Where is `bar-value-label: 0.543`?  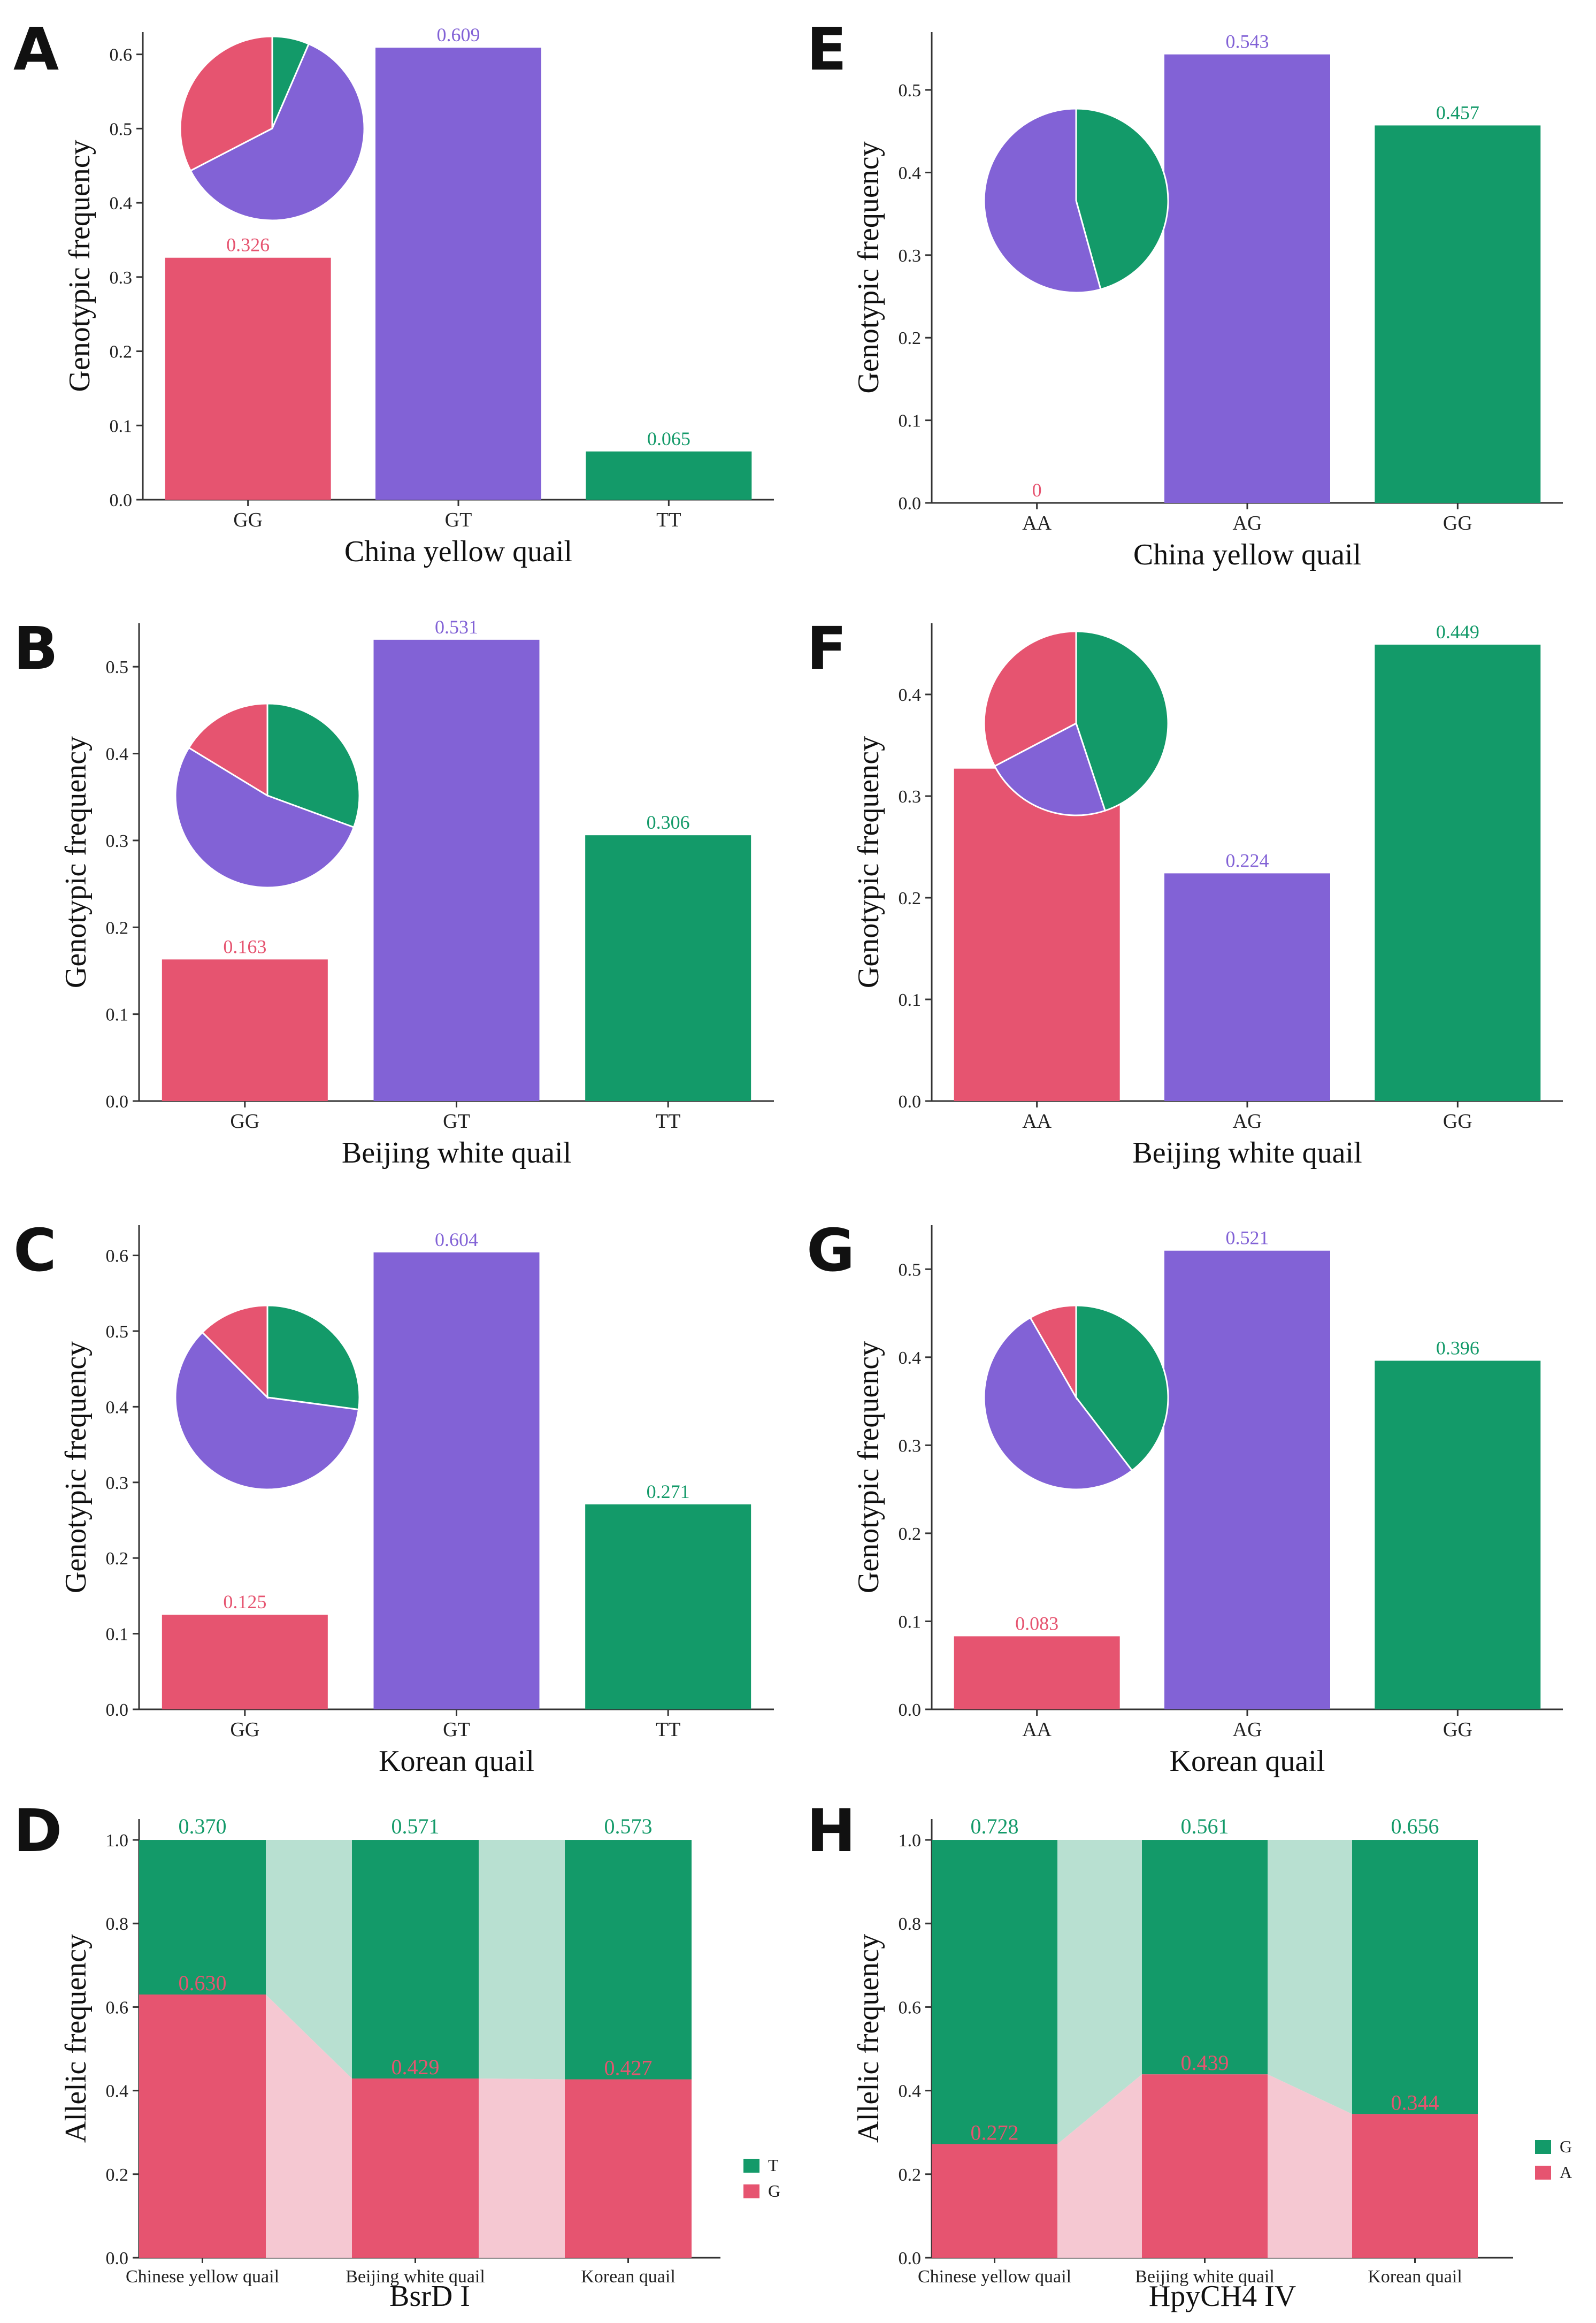 bar-value-label: 0.543 is located at coordinates (1247, 41).